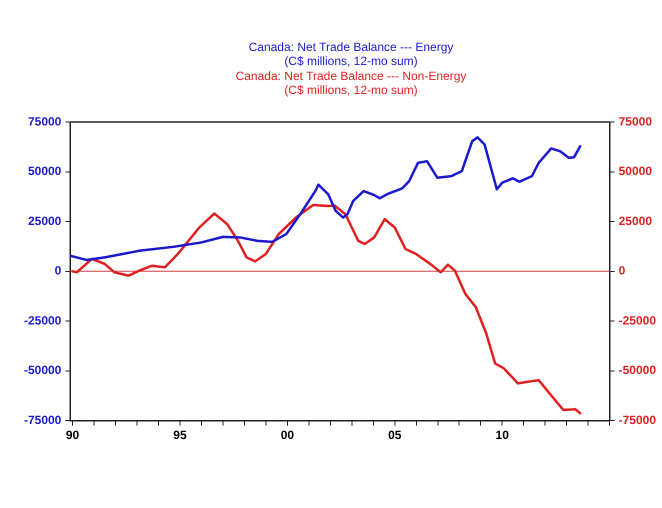  Describe the element at coordinates (637, 370) in the screenshot. I see `y2-tick-label: -50000` at that location.